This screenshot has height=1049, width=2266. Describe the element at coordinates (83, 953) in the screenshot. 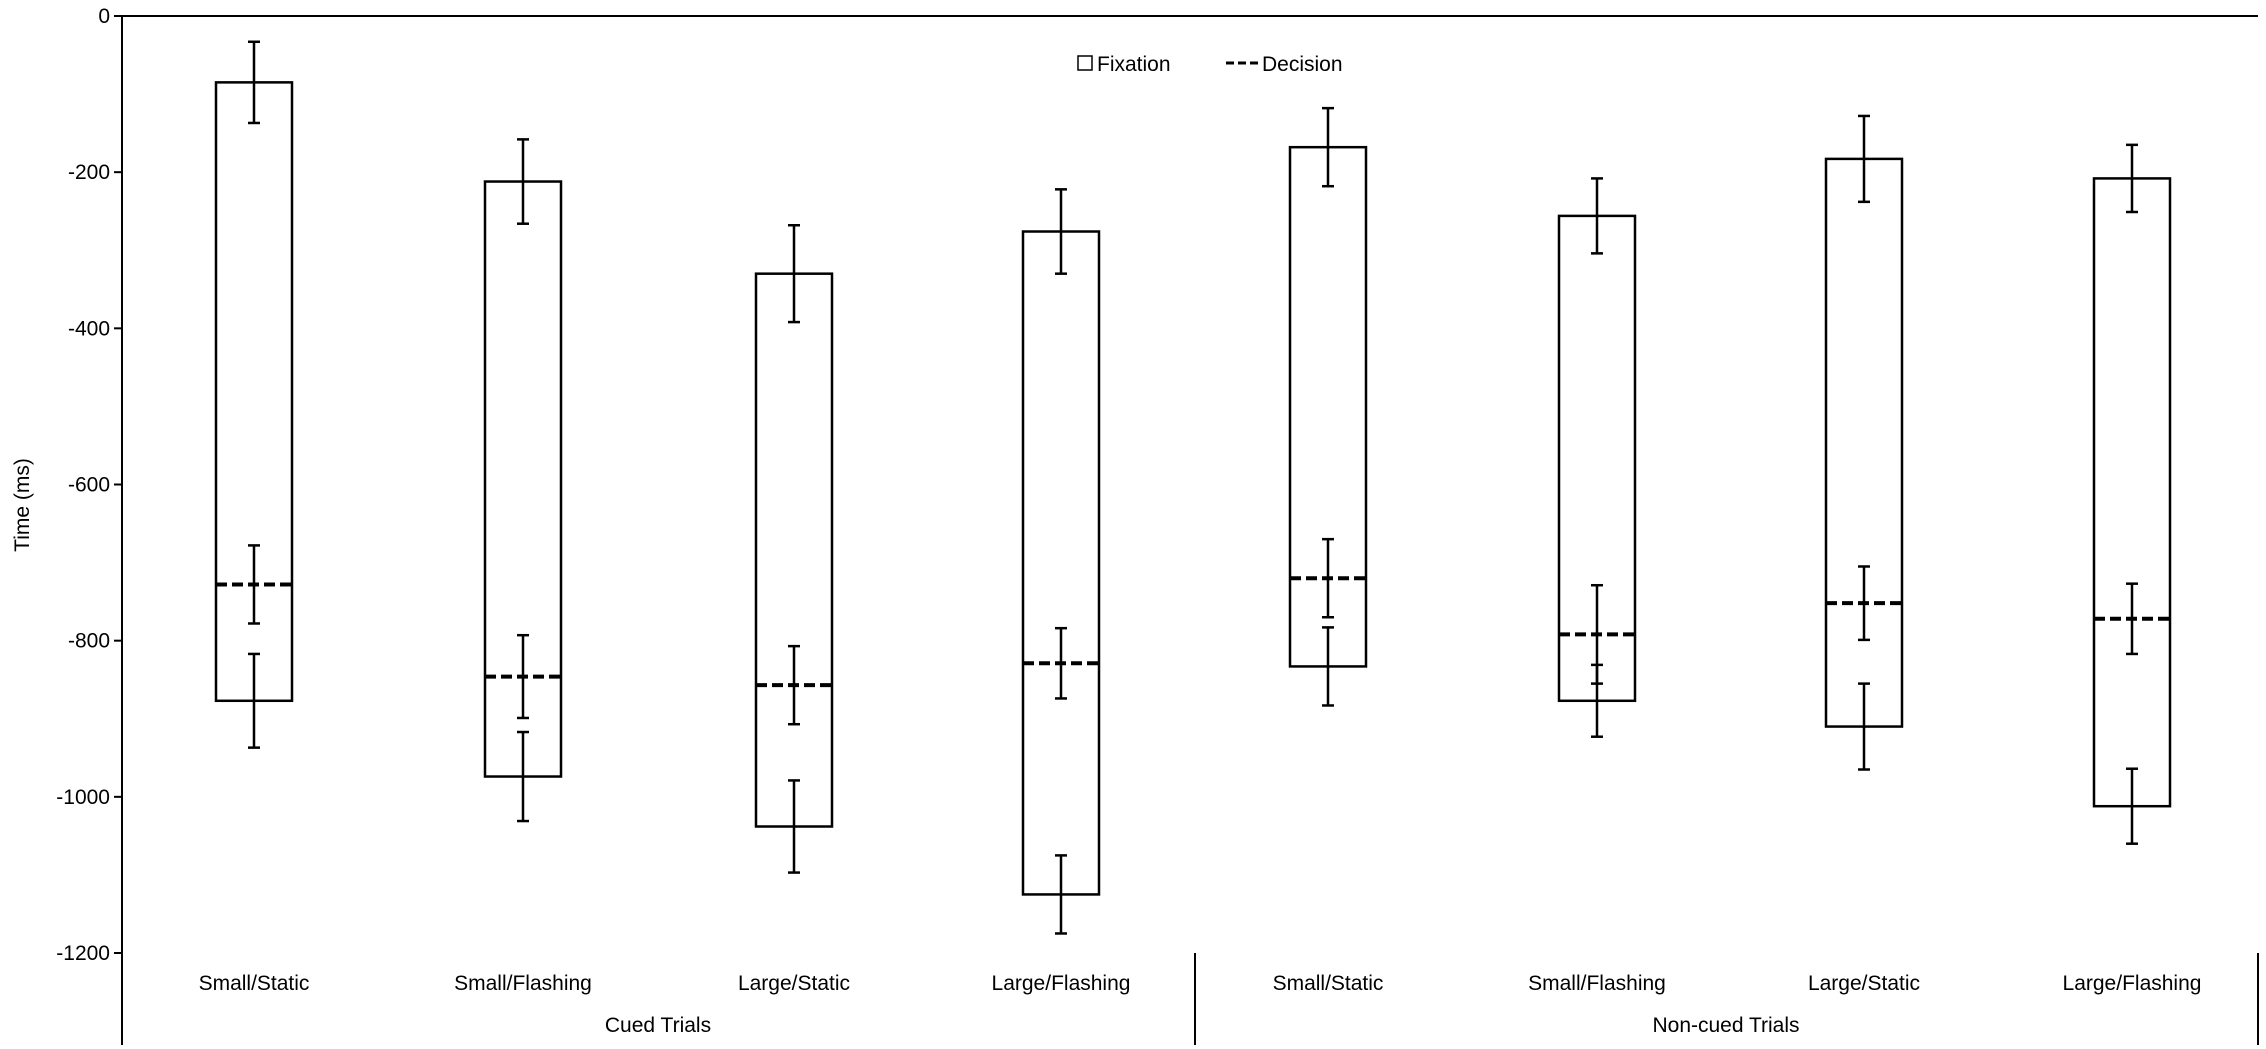

I see `y-tick-label: -1200` at that location.